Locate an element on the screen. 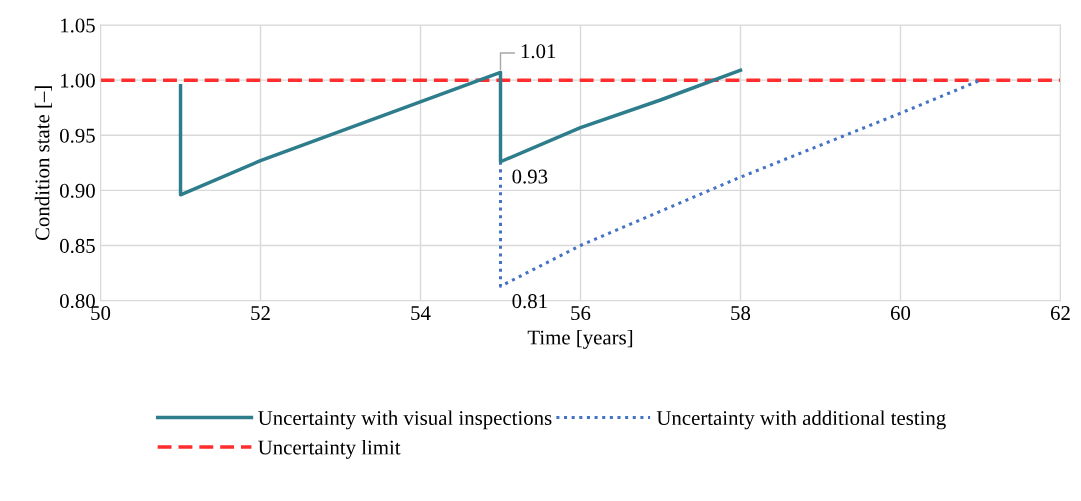 Image resolution: width=1081 pixels, height=501 pixels. x-tick-label: 52 is located at coordinates (260, 313).